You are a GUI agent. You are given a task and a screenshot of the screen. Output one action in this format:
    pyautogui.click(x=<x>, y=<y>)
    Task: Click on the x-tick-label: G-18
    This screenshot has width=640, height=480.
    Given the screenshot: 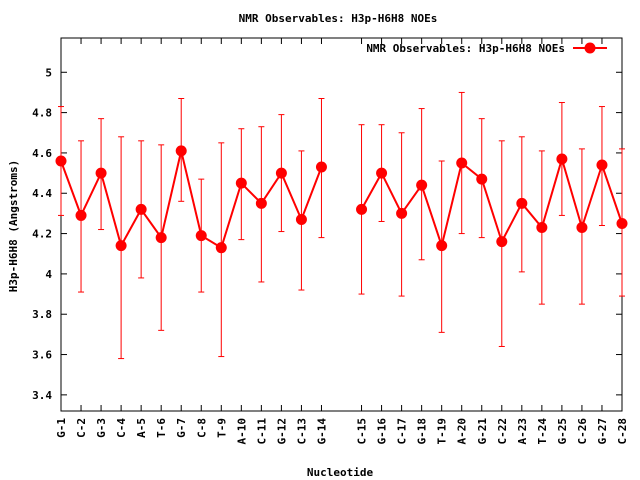 What is the action you would take?
    pyautogui.click(x=422, y=431)
    